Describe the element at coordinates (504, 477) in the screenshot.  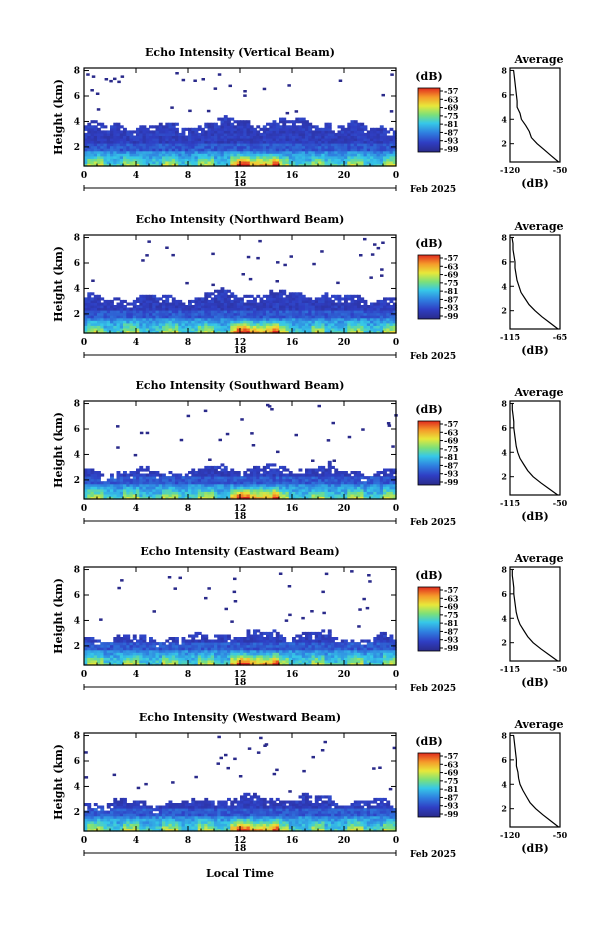
I see `profile-y-label: 2` at that location.